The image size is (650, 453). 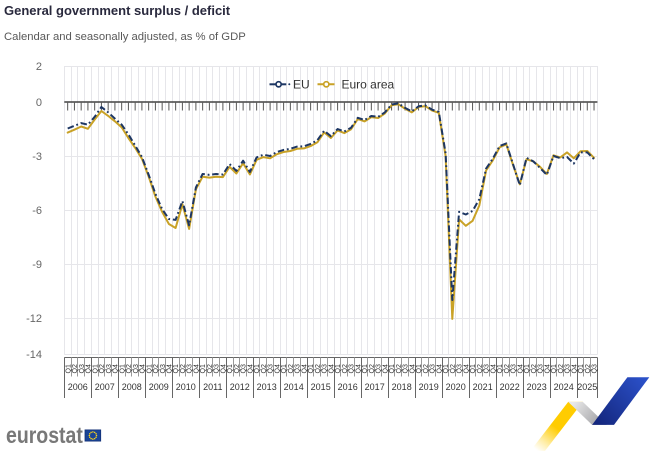 I want to click on svg-text: 2007, so click(x=105, y=387).